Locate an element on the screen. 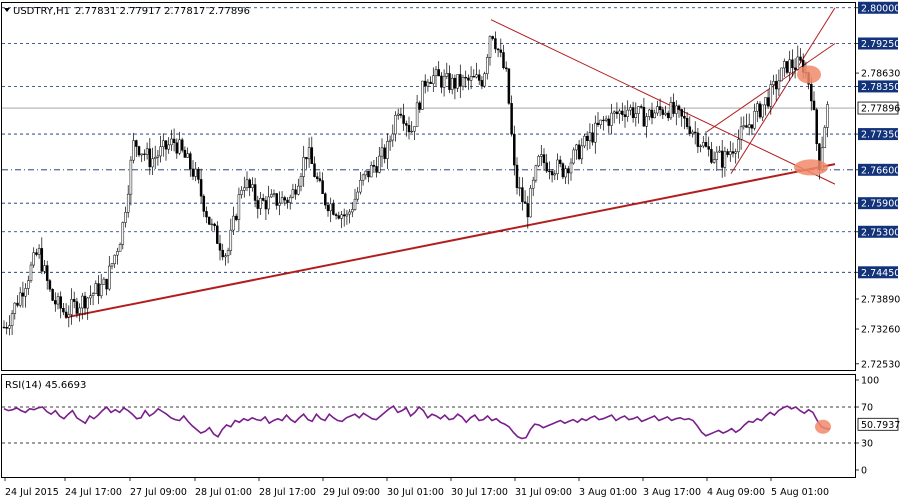 The image size is (900, 503). price-tick-box is located at coordinates (878, 203).